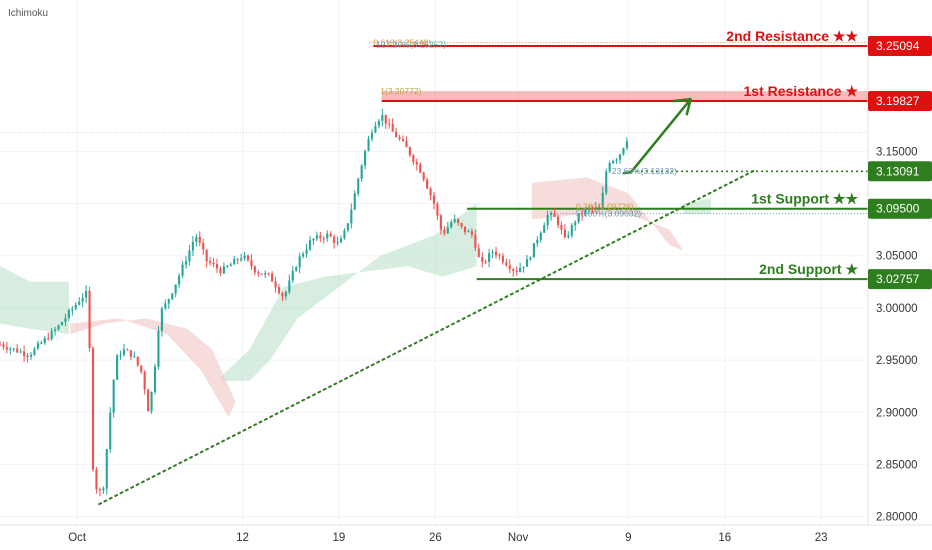 The height and width of the screenshot is (550, 932). What do you see at coordinates (77, 538) in the screenshot?
I see `x-tick-label: Oct` at bounding box center [77, 538].